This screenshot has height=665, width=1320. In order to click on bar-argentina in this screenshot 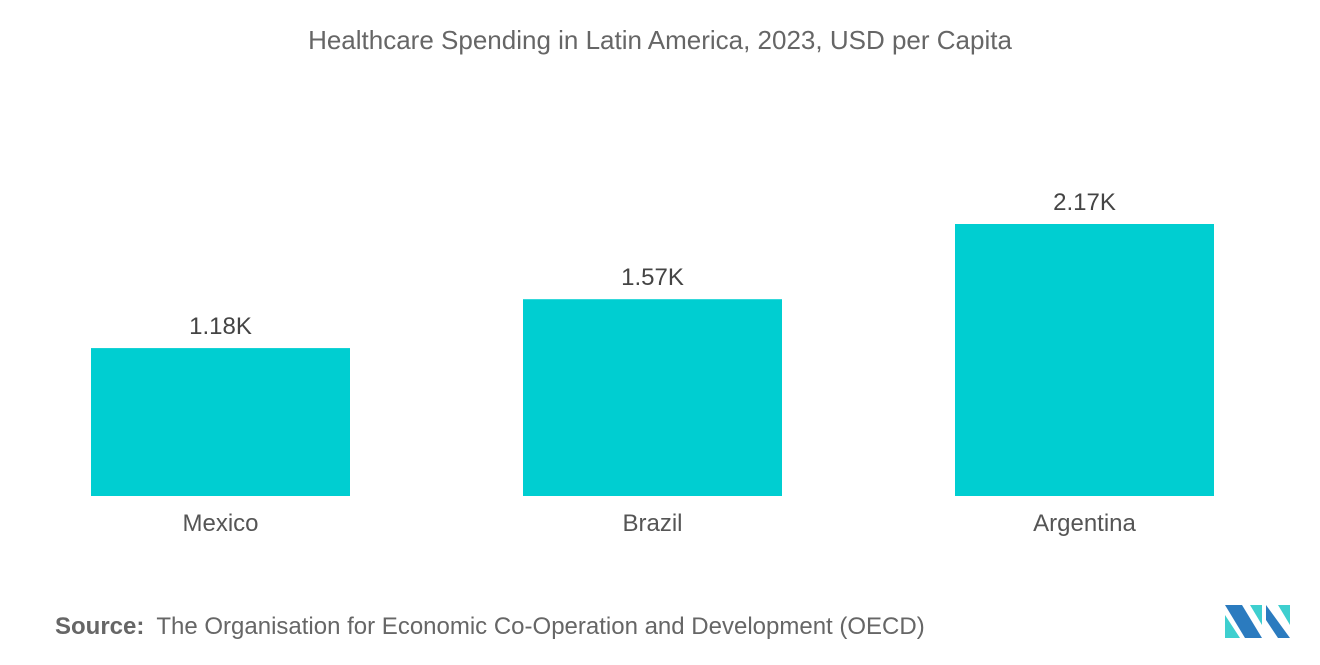, I will do `click(1084, 360)`.